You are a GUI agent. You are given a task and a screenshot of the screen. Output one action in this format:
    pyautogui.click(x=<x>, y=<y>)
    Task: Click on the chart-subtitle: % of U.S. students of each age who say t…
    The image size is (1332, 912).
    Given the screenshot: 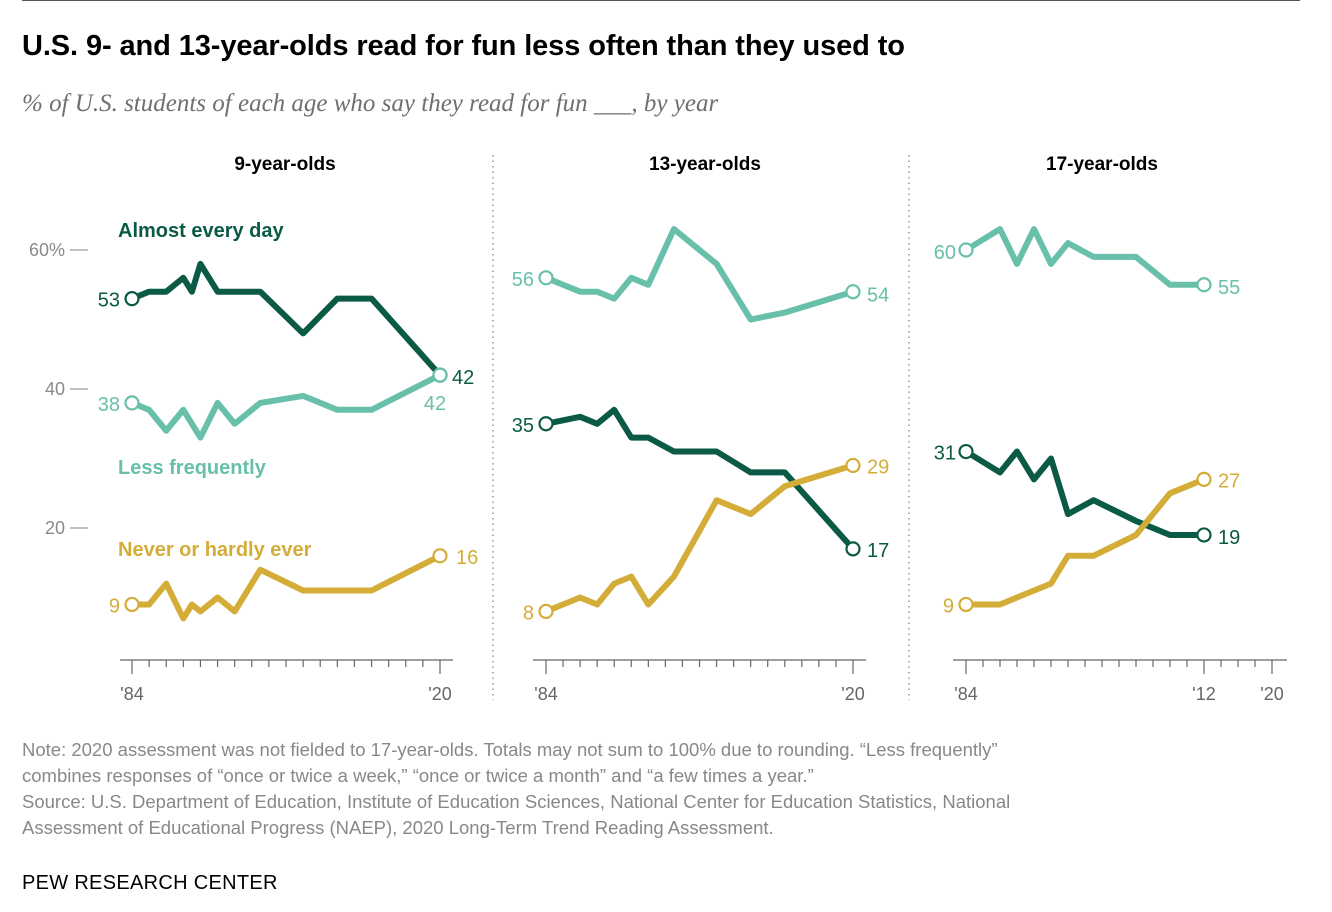 What is the action you would take?
    pyautogui.click(x=370, y=103)
    